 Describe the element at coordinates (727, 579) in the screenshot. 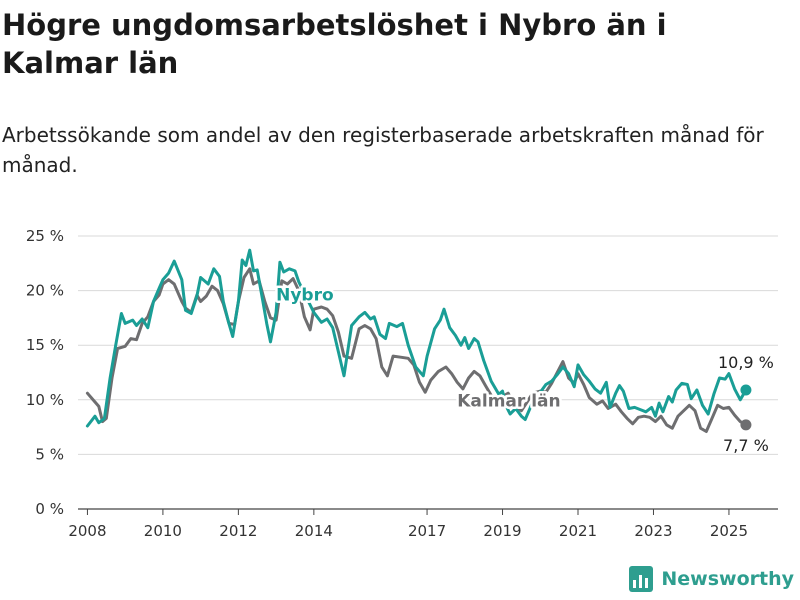

I see `brand-name: Newsworthy` at that location.